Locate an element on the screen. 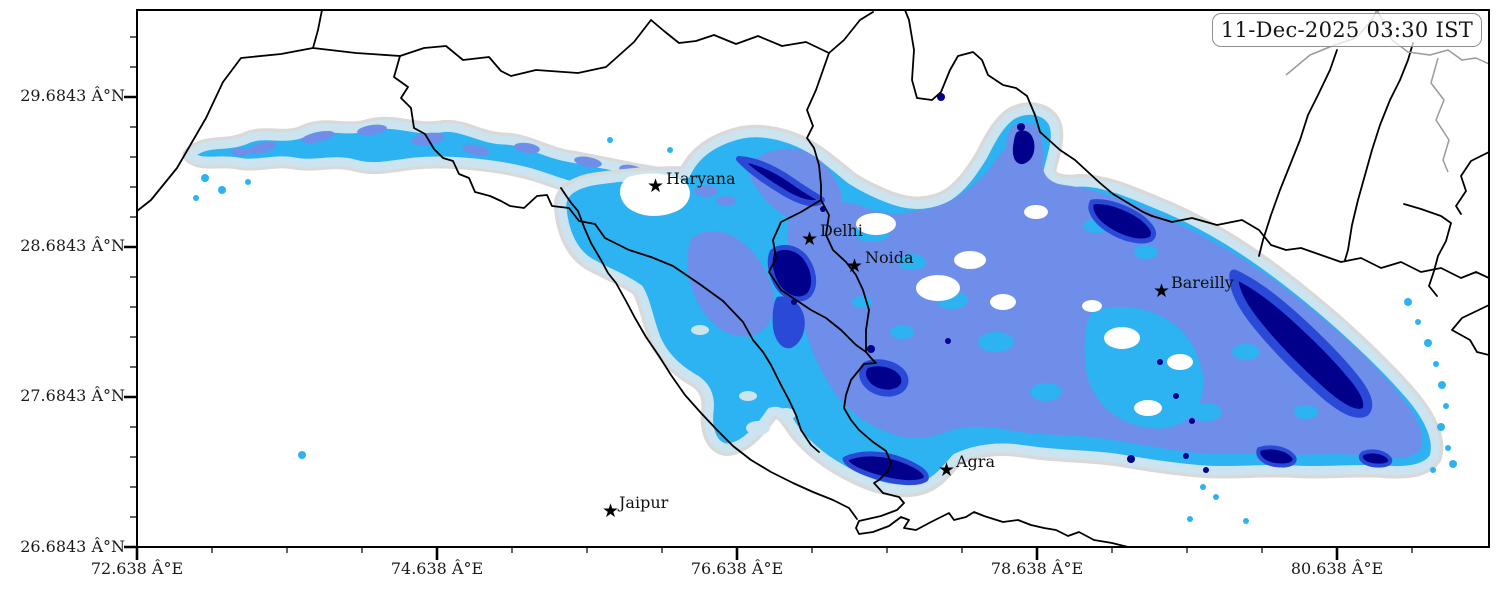  y-tick-label: 29.6843 Â°N is located at coordinates (72, 95).